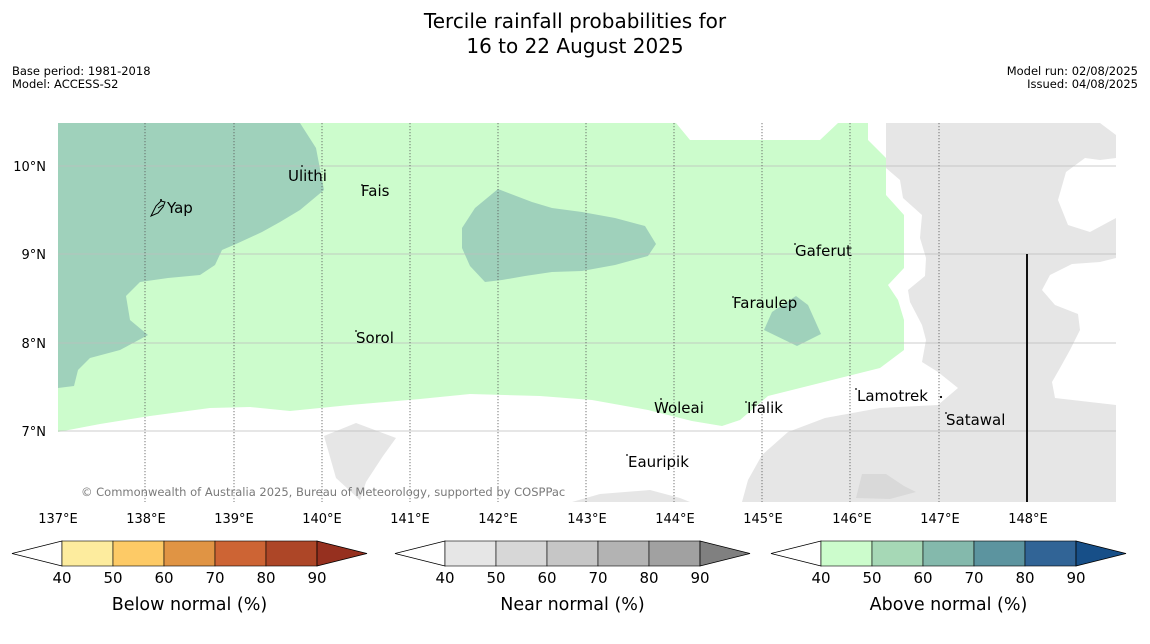 The image size is (1150, 644). What do you see at coordinates (658, 462) in the screenshot?
I see `eauripik-label: Eauripik` at bounding box center [658, 462].